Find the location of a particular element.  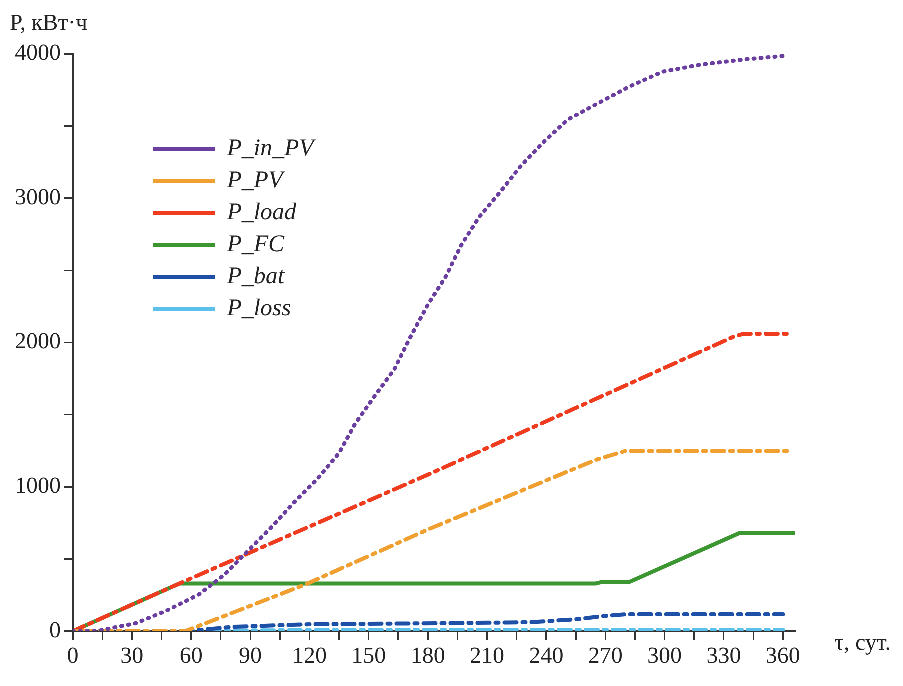

x-tick-label: 180 is located at coordinates (428, 655).